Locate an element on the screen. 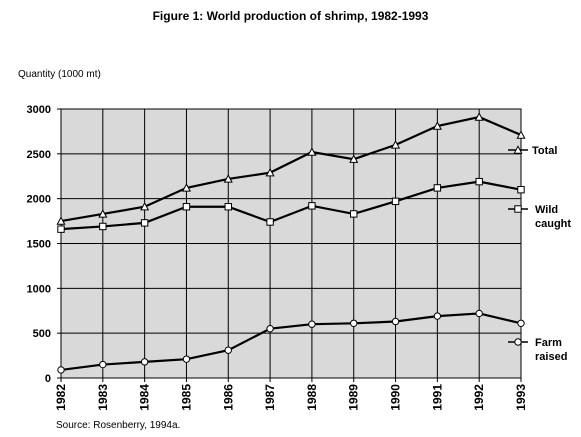 This screenshot has width=581, height=437. y-tick-label: 500 is located at coordinates (42, 334).